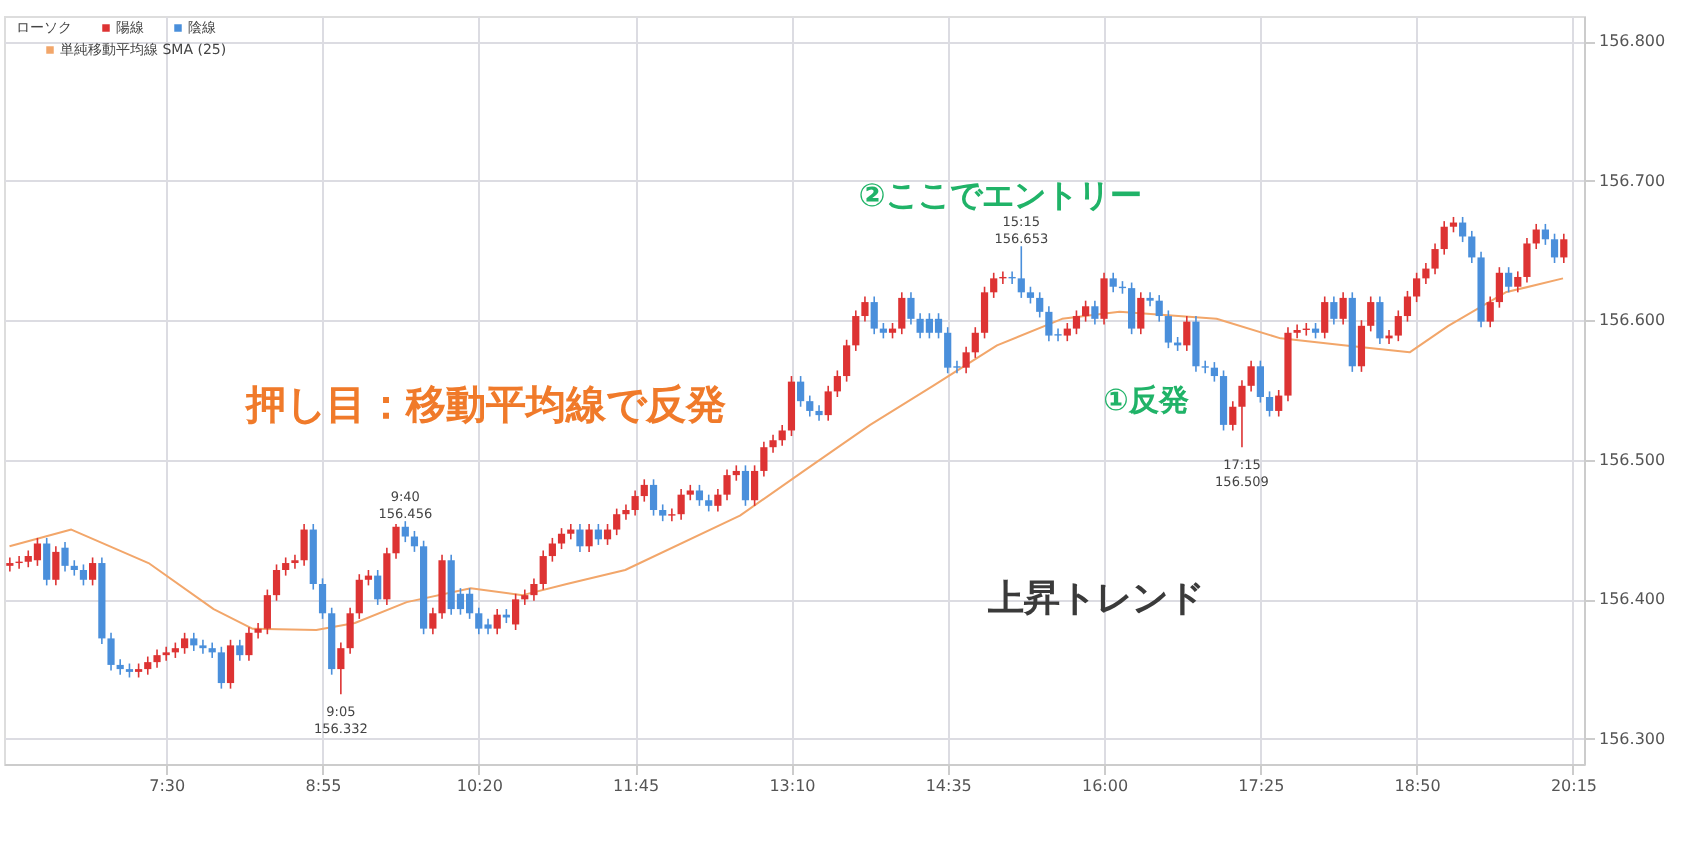  What do you see at coordinates (479, 786) in the screenshot?
I see `x-tick-label: 10:20` at bounding box center [479, 786].